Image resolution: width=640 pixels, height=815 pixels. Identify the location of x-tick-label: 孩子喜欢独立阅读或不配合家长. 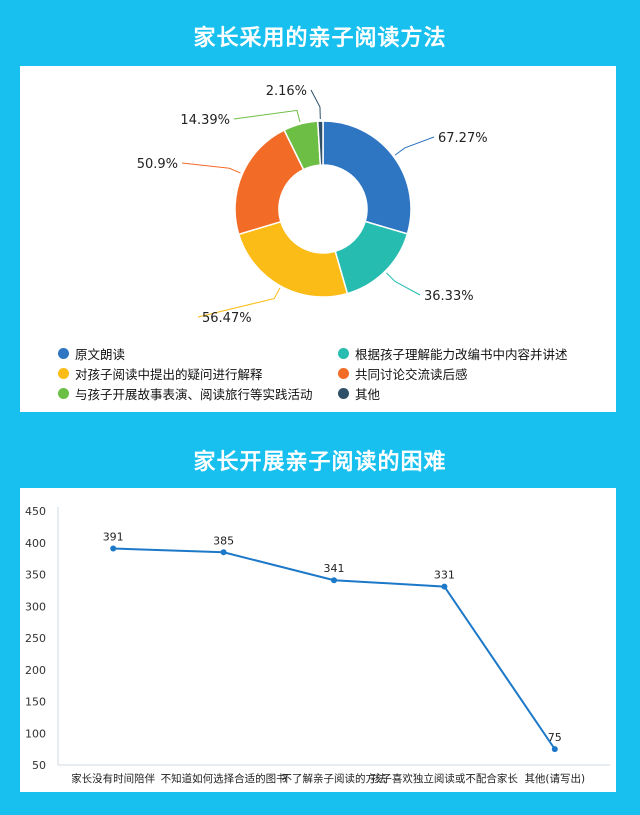
(444, 778).